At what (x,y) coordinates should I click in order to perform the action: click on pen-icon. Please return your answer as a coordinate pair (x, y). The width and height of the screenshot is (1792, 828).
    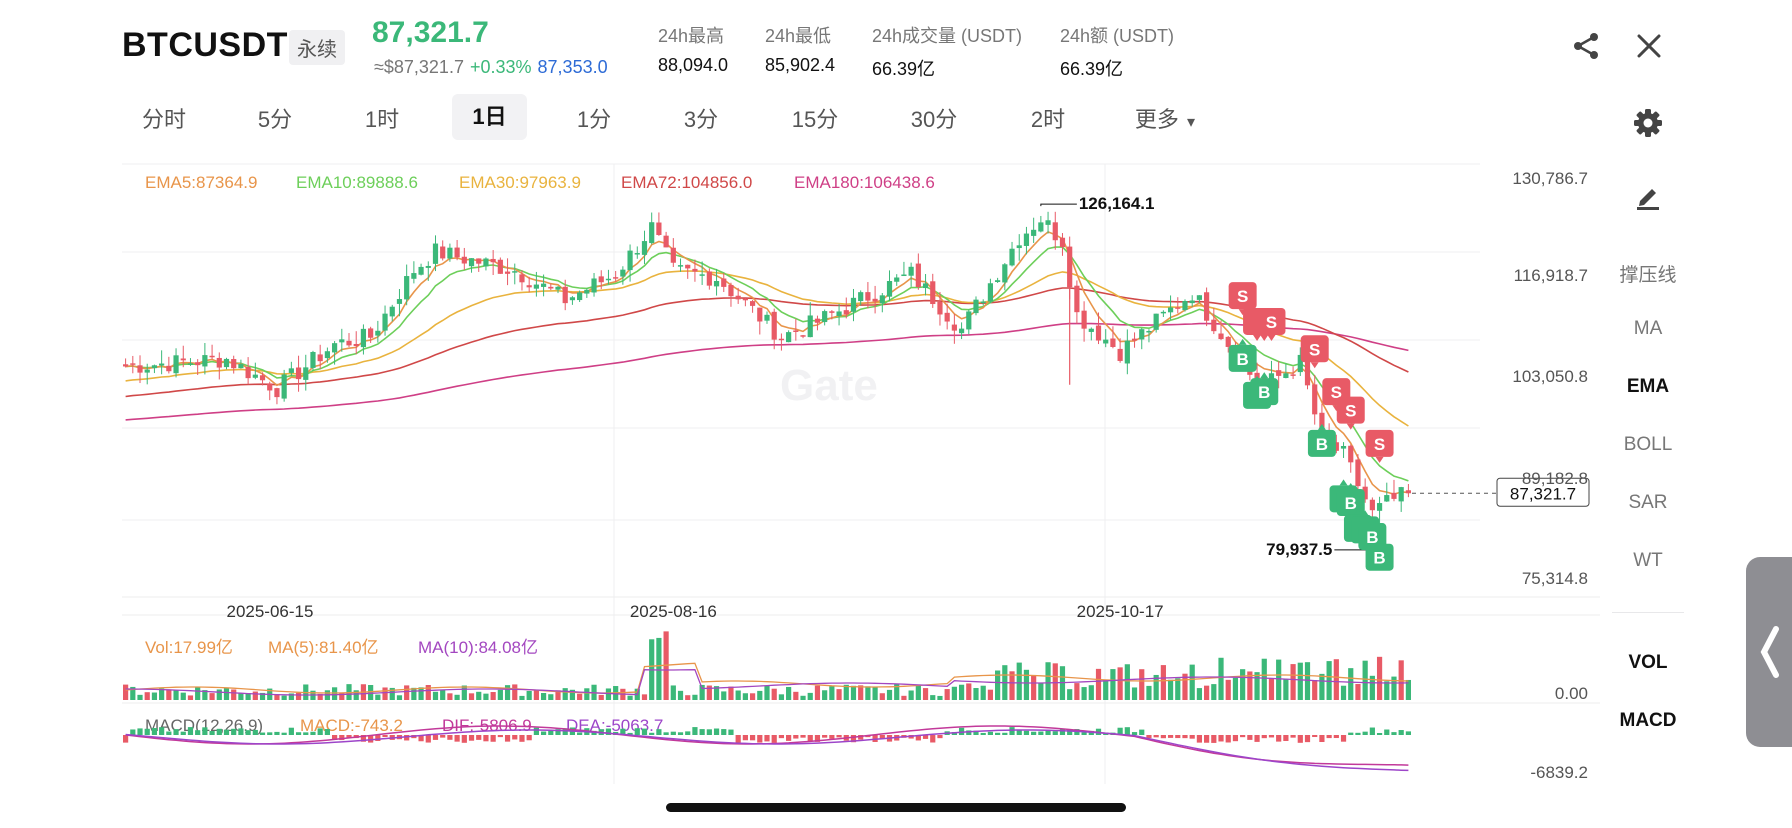
    Looking at the image, I should click on (1648, 195).